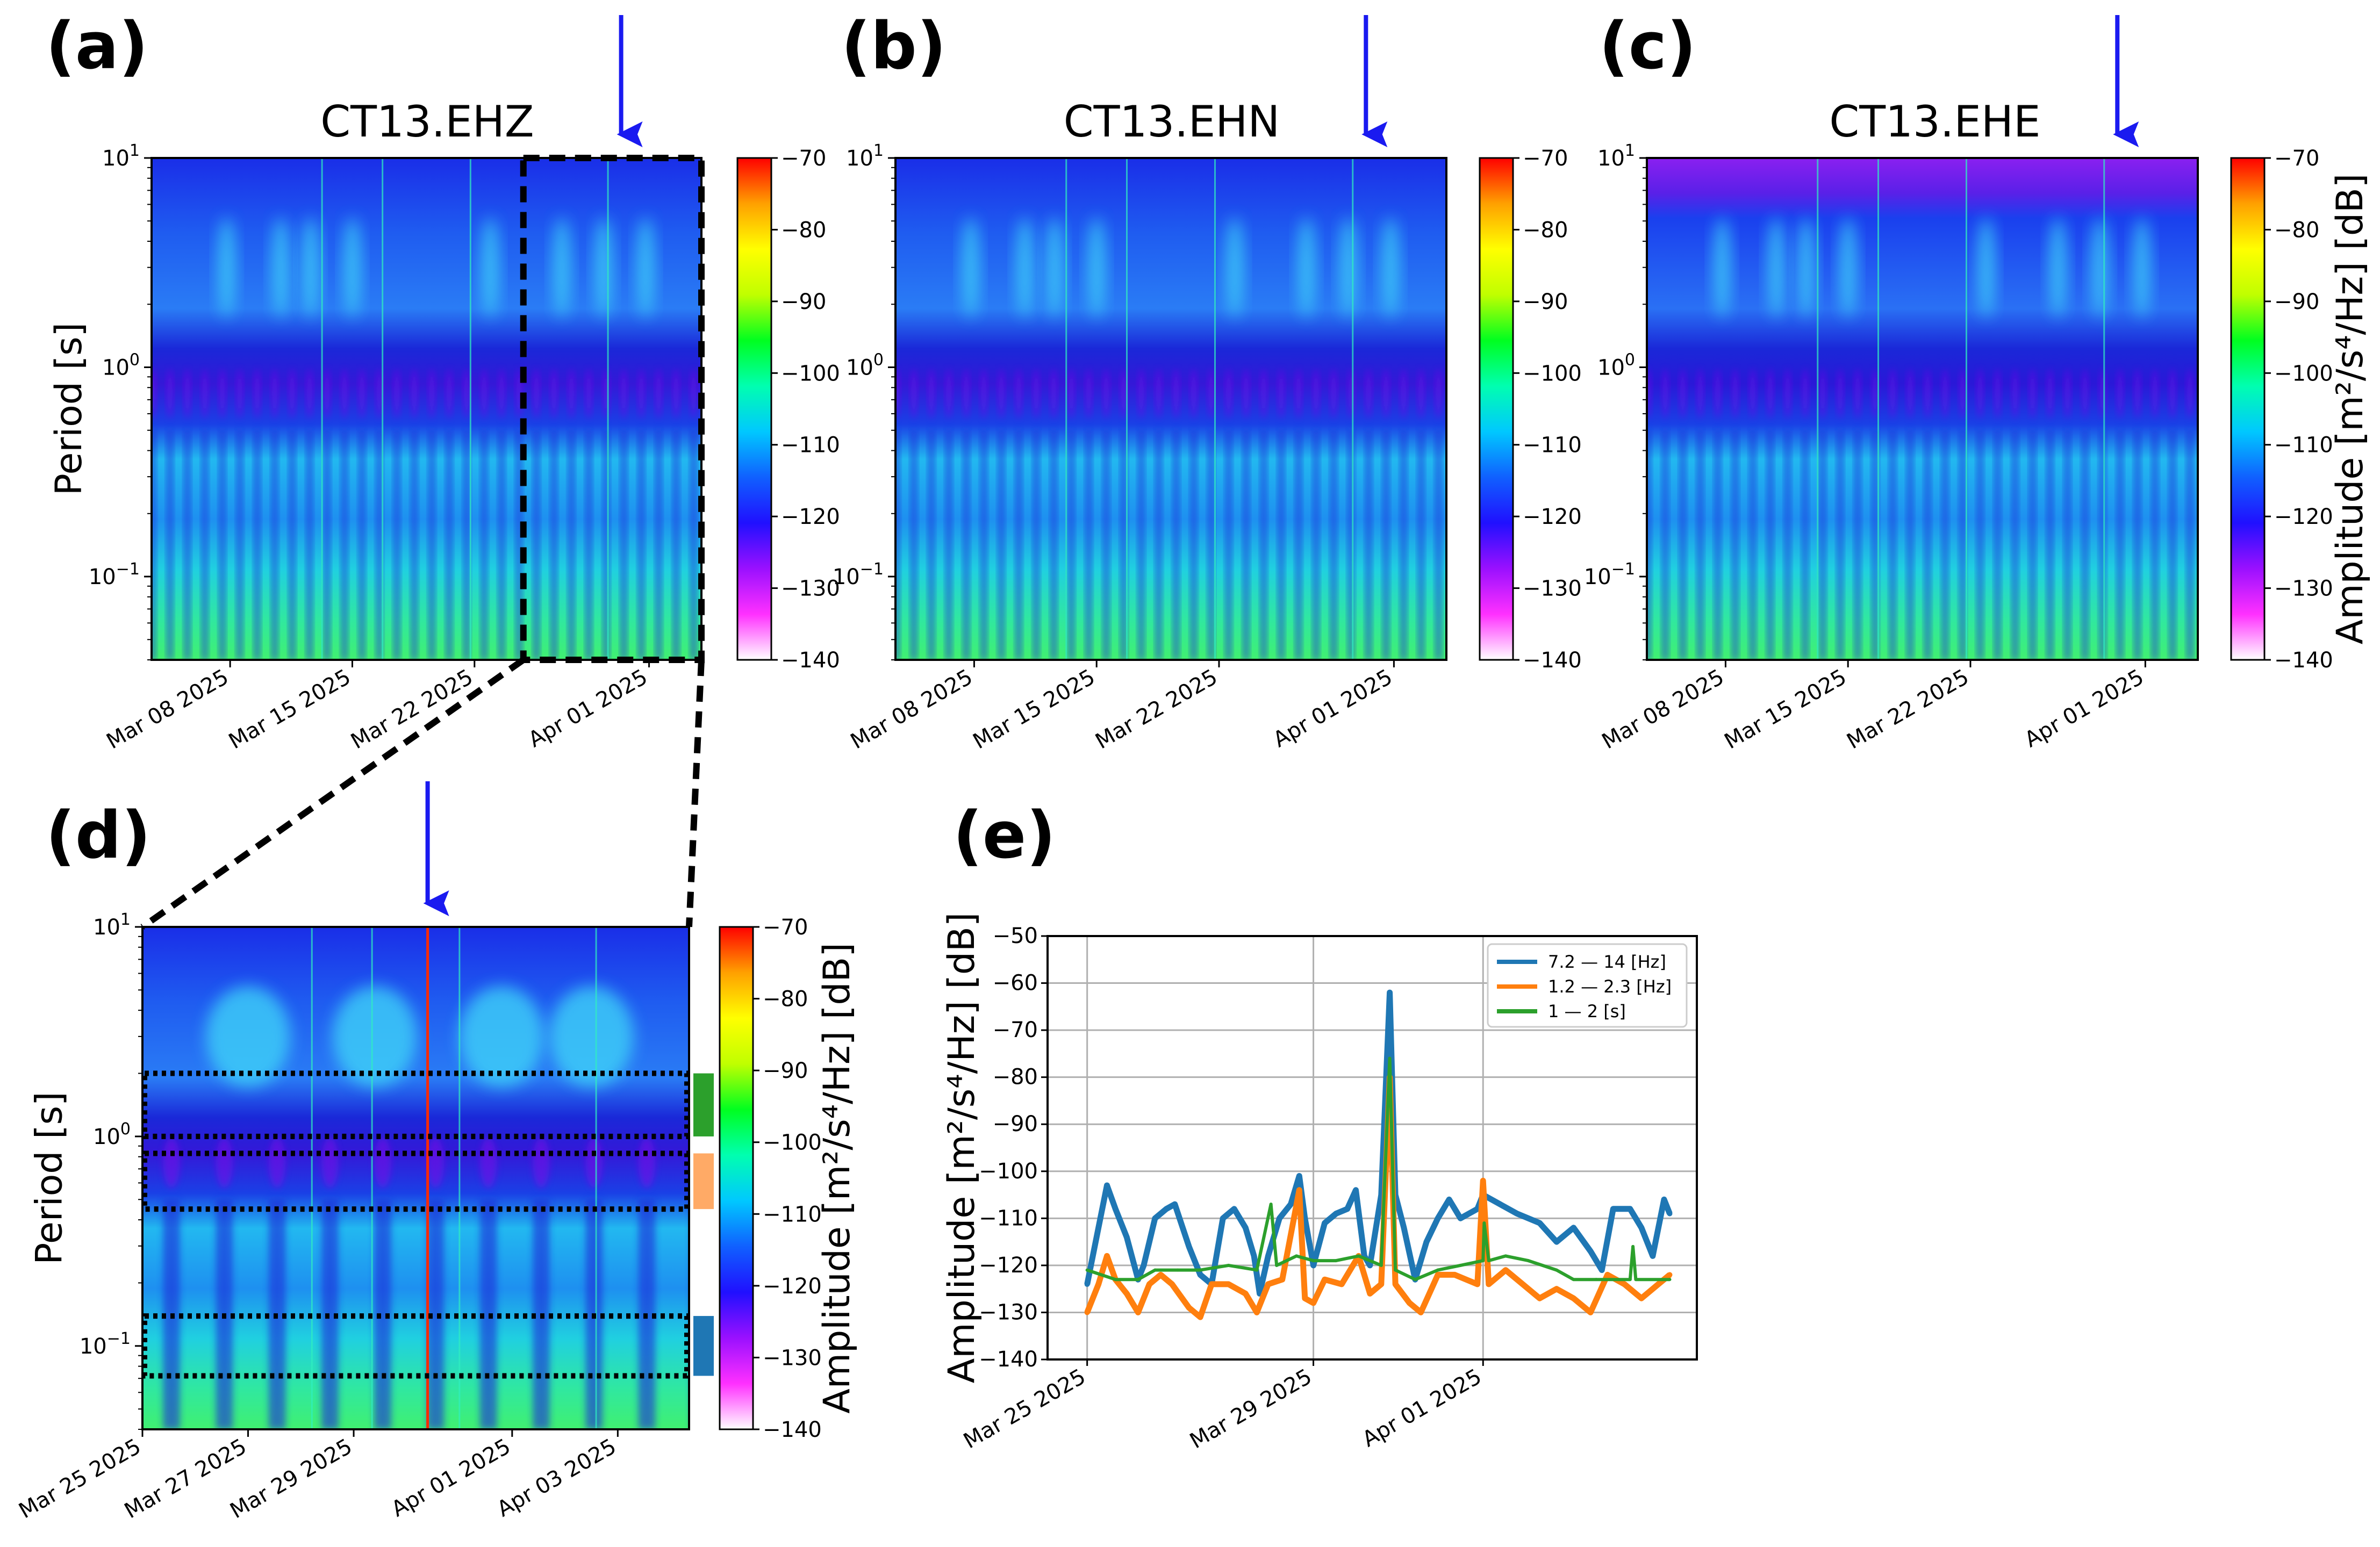 The height and width of the screenshot is (1547, 2380). What do you see at coordinates (1587, 1011) in the screenshot?
I see `legend-label: 1 — 2 [s]` at bounding box center [1587, 1011].